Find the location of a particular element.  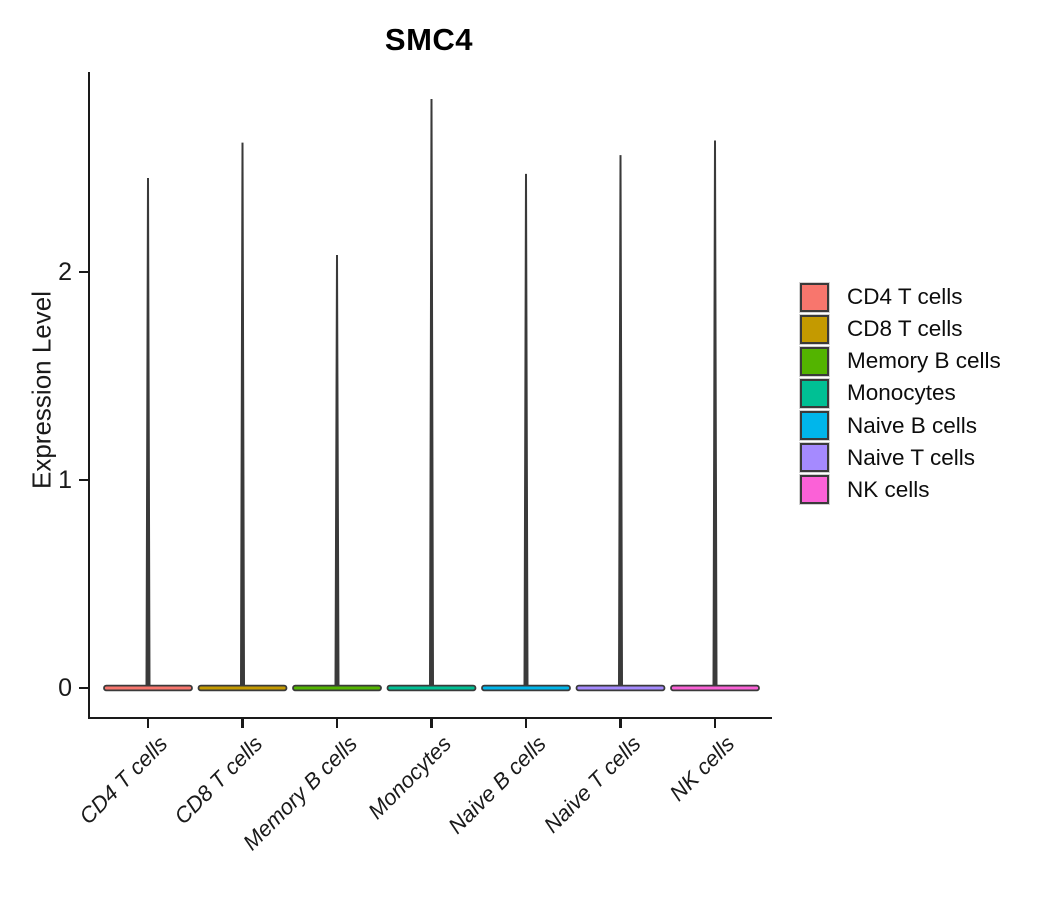

x-axis-tick-mark-monocytes is located at coordinates (431, 723).